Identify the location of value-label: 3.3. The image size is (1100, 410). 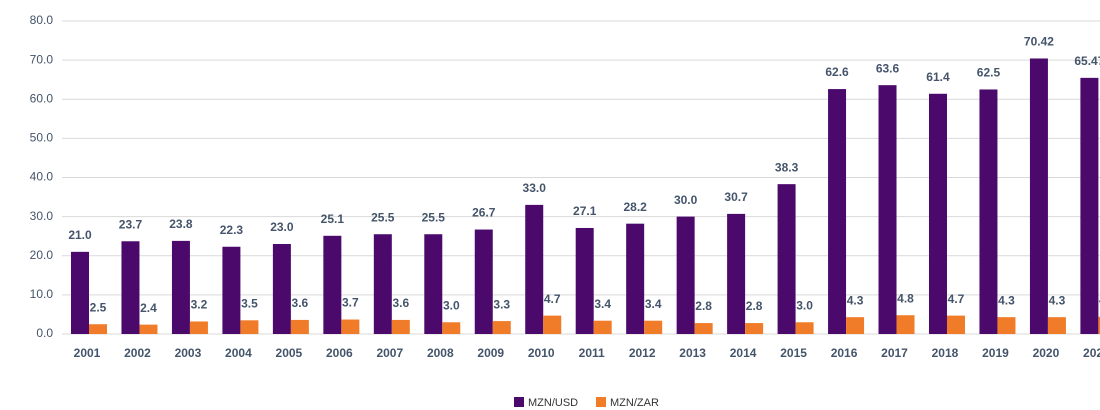
(501, 304).